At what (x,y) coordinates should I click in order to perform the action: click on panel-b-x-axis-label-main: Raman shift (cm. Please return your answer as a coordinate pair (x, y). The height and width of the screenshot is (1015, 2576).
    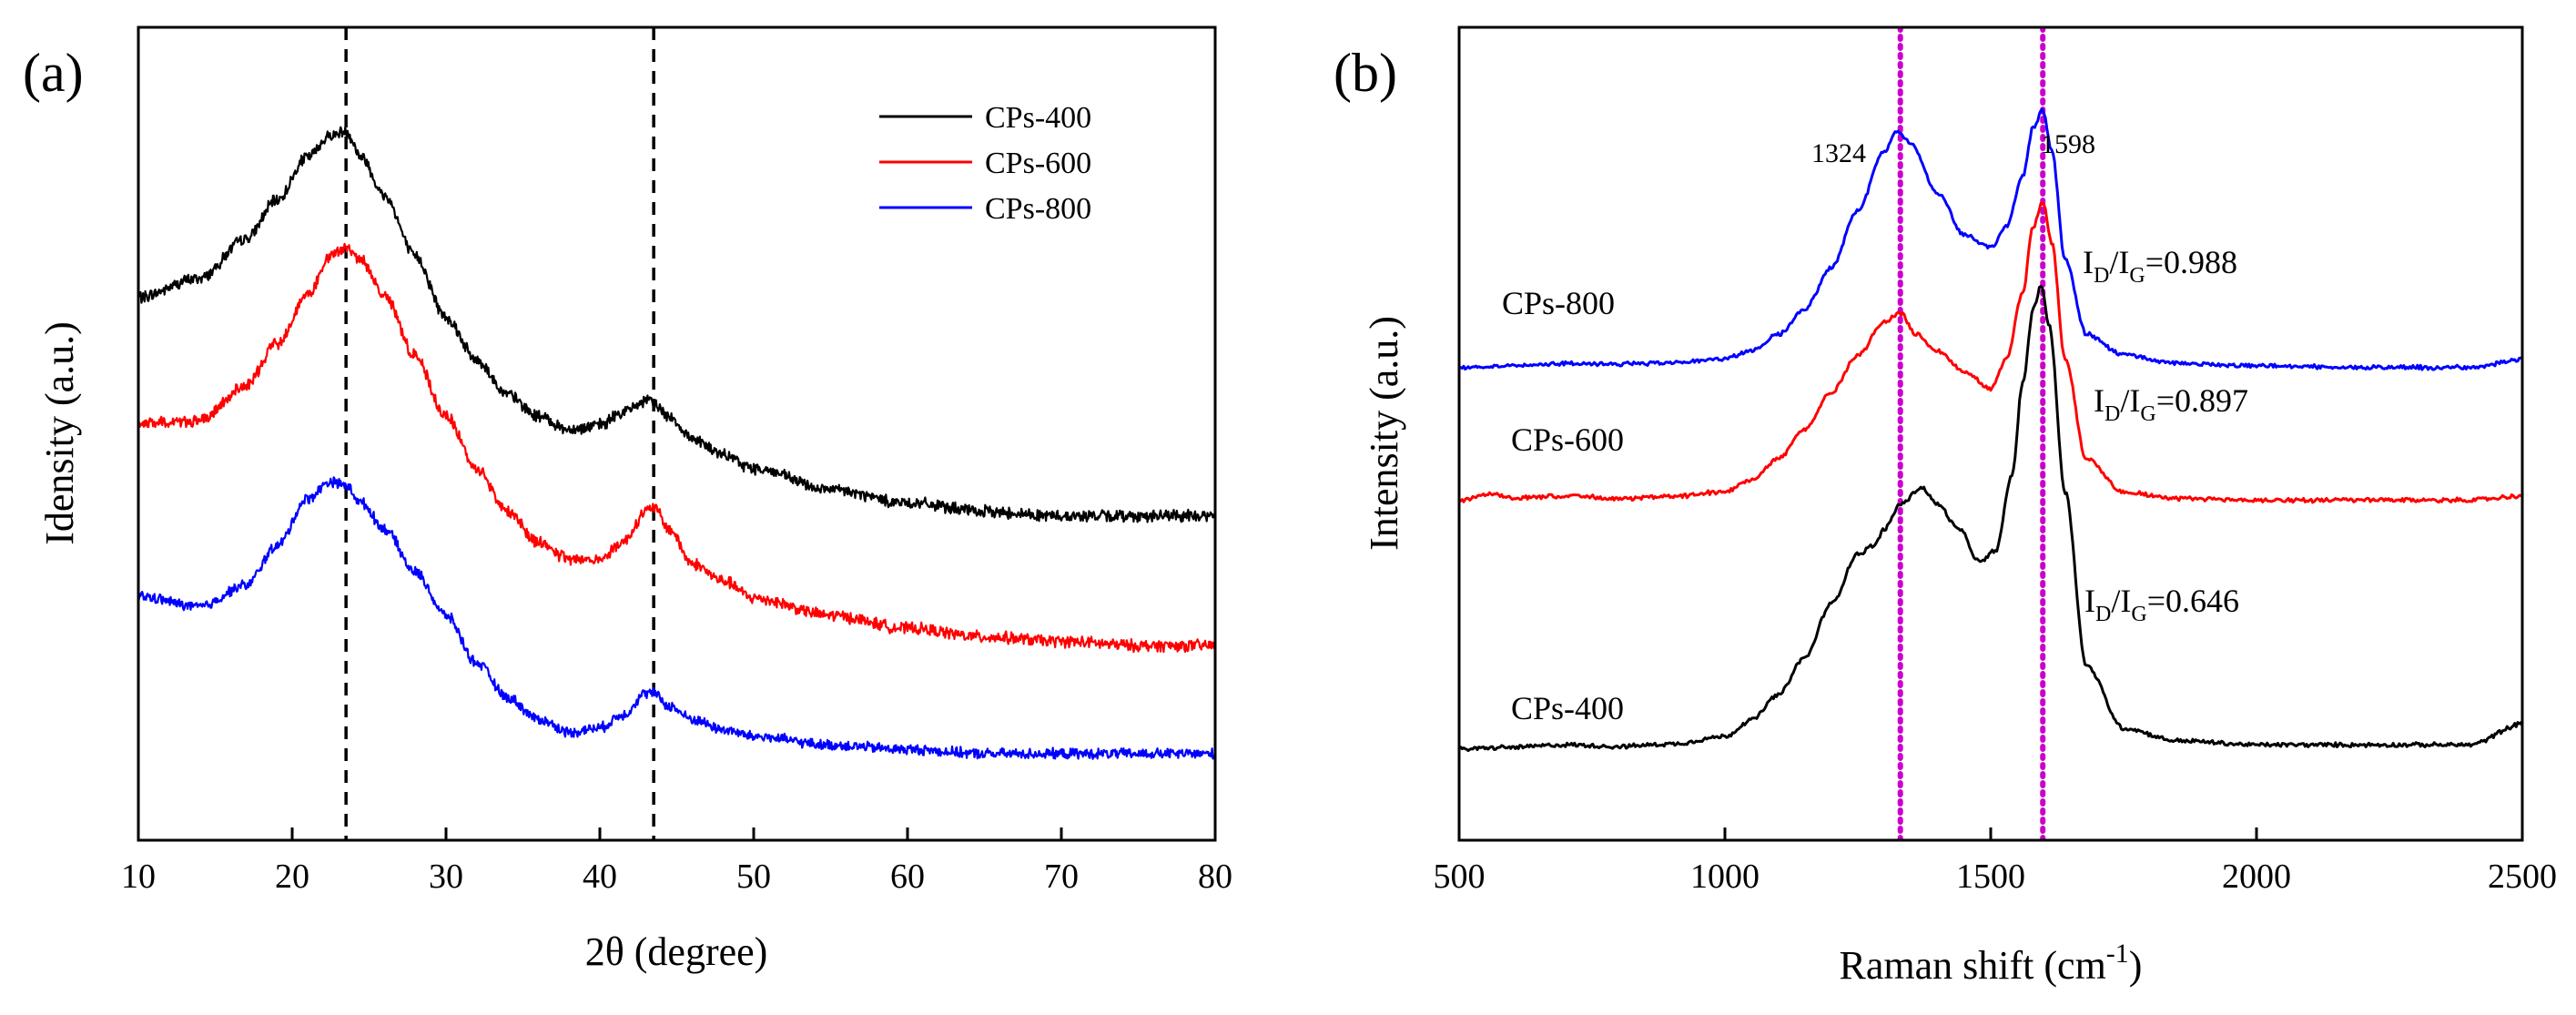
    Looking at the image, I should click on (1973, 965).